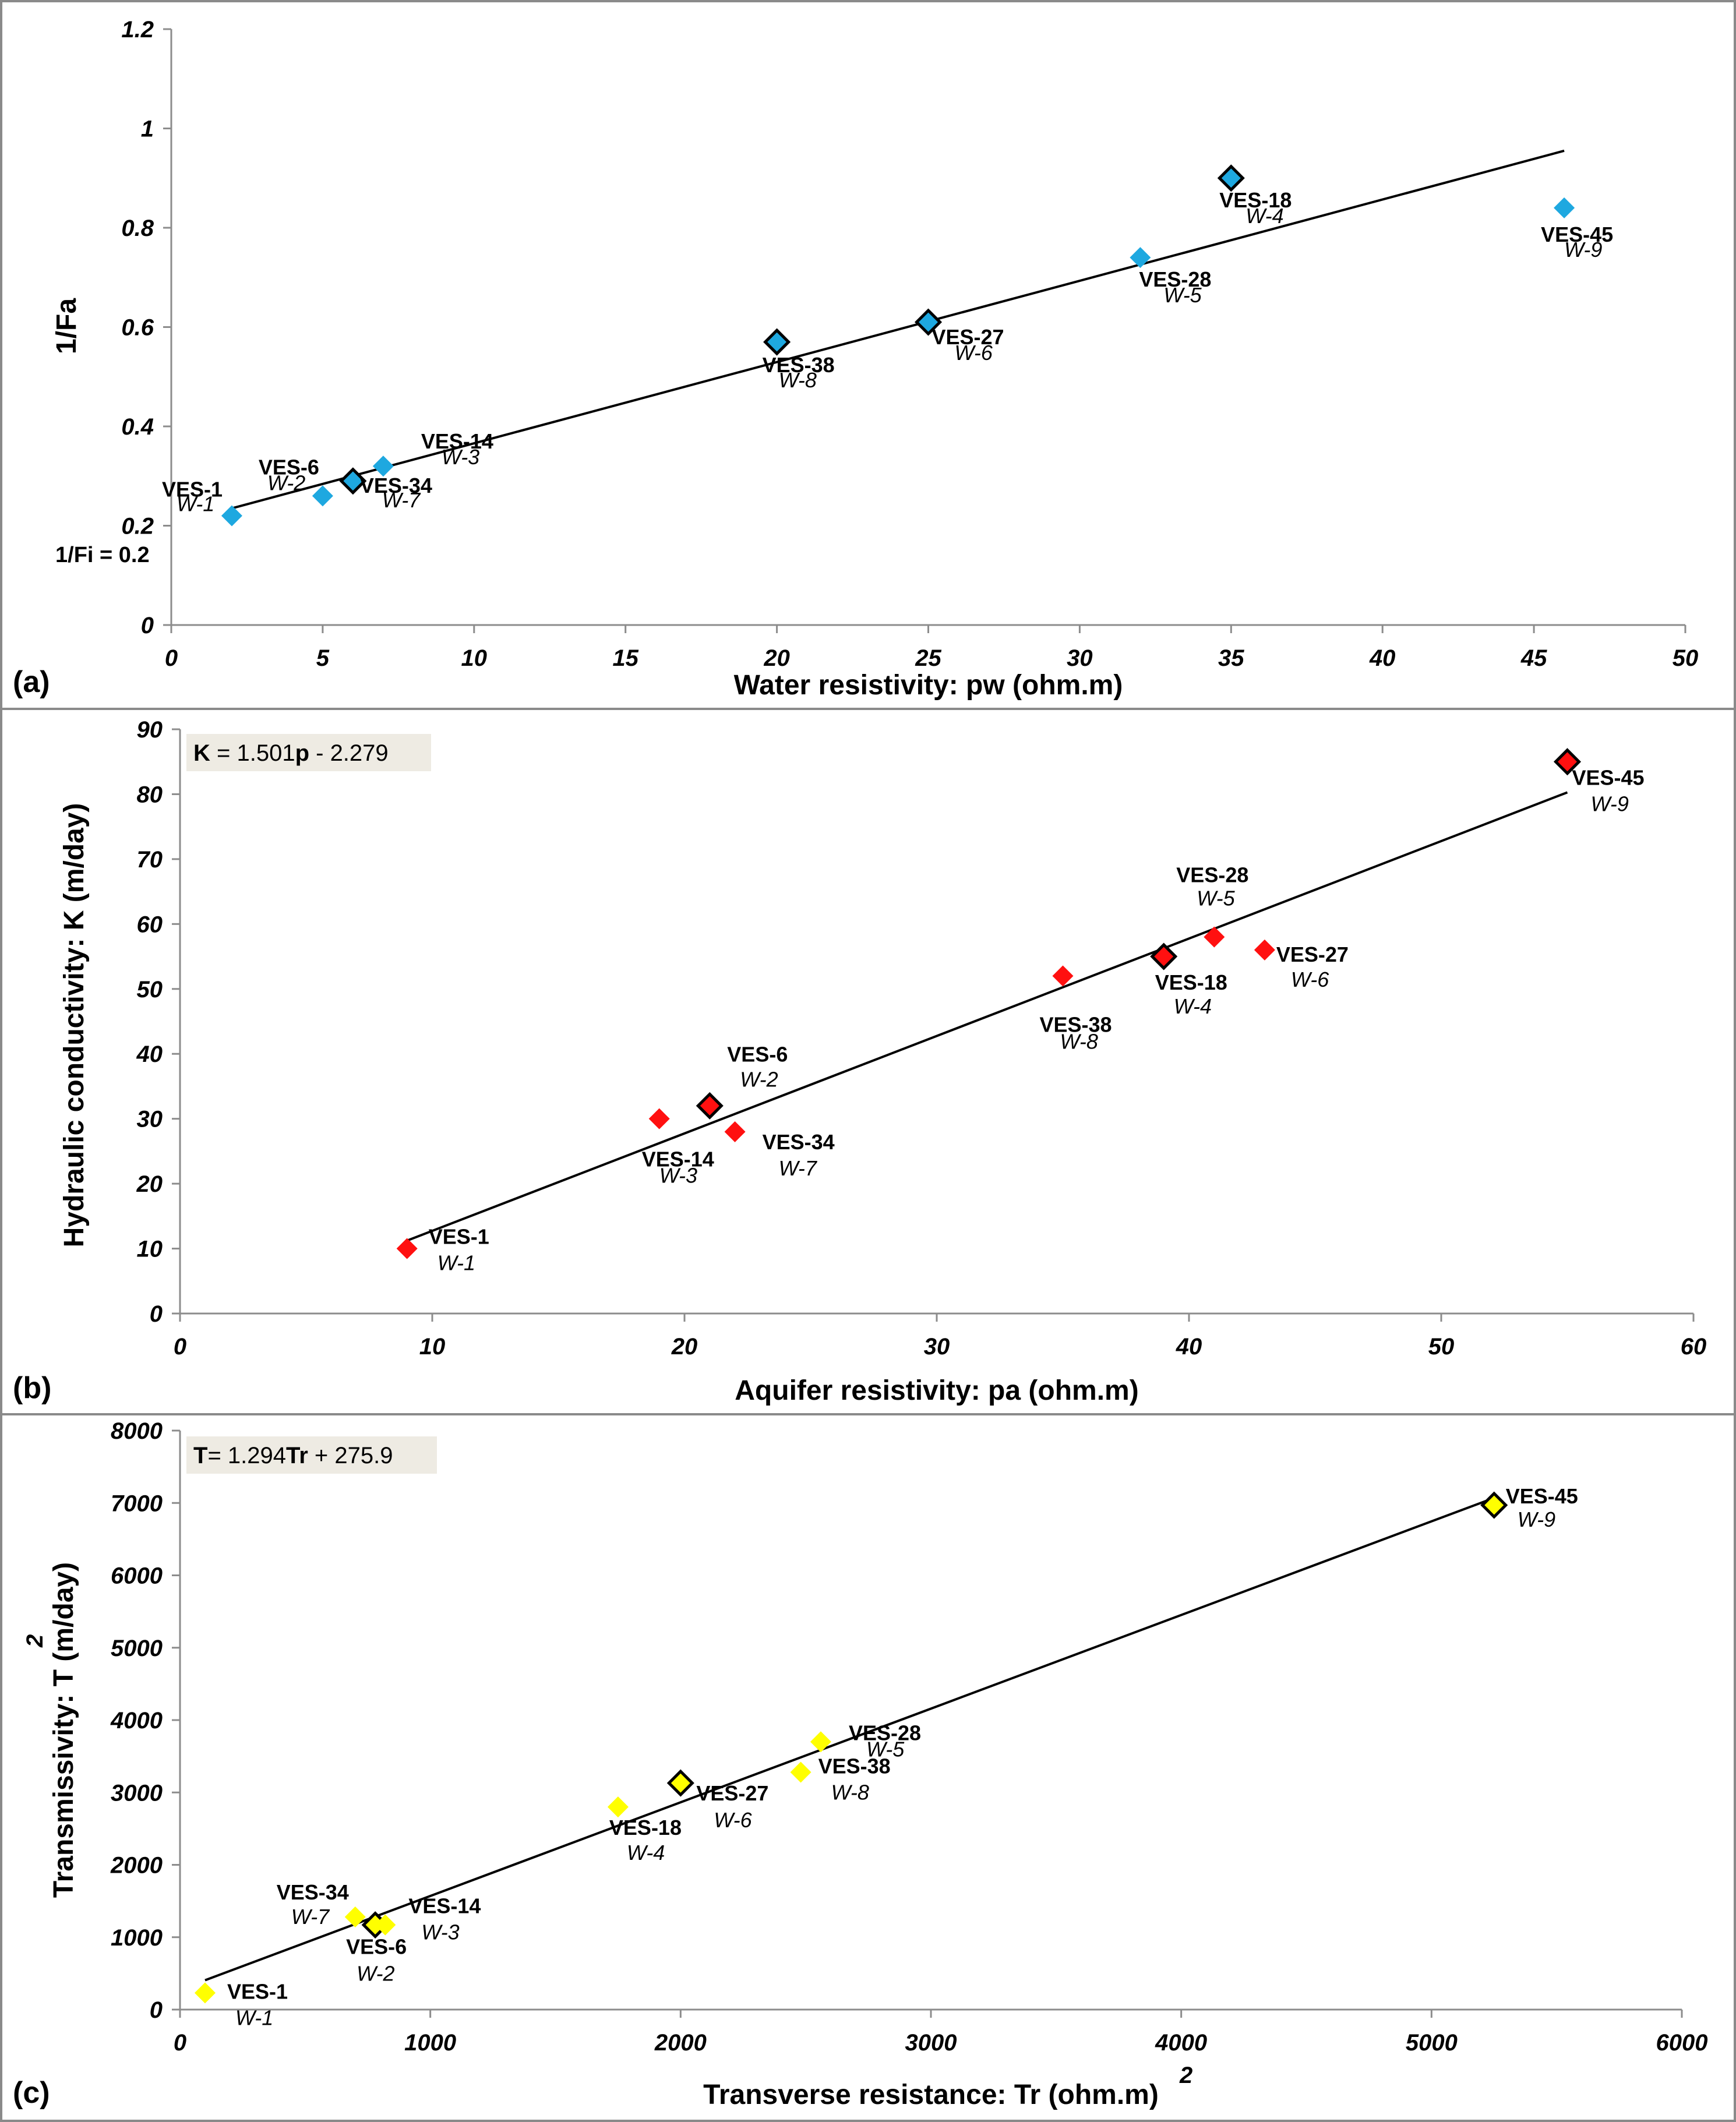 The height and width of the screenshot is (2122, 1736). Describe the element at coordinates (1193, 1006) in the screenshot. I see `well-label: W-4` at that location.